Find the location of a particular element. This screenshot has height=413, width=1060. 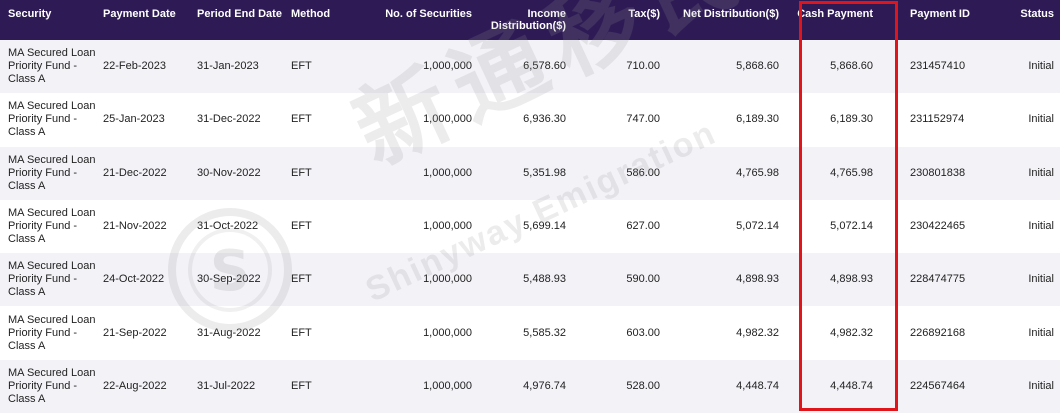

cell-payment-date: 21-Dec-2022 is located at coordinates (135, 172).